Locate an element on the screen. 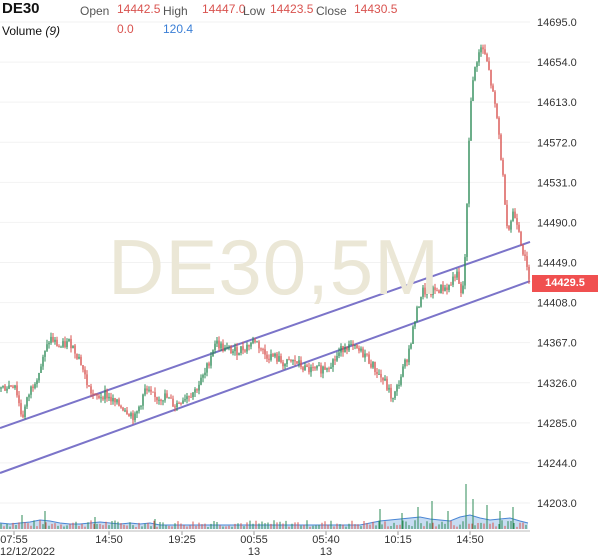 The height and width of the screenshot is (558, 600). y-tick-label: 14531.0 is located at coordinates (557, 183).